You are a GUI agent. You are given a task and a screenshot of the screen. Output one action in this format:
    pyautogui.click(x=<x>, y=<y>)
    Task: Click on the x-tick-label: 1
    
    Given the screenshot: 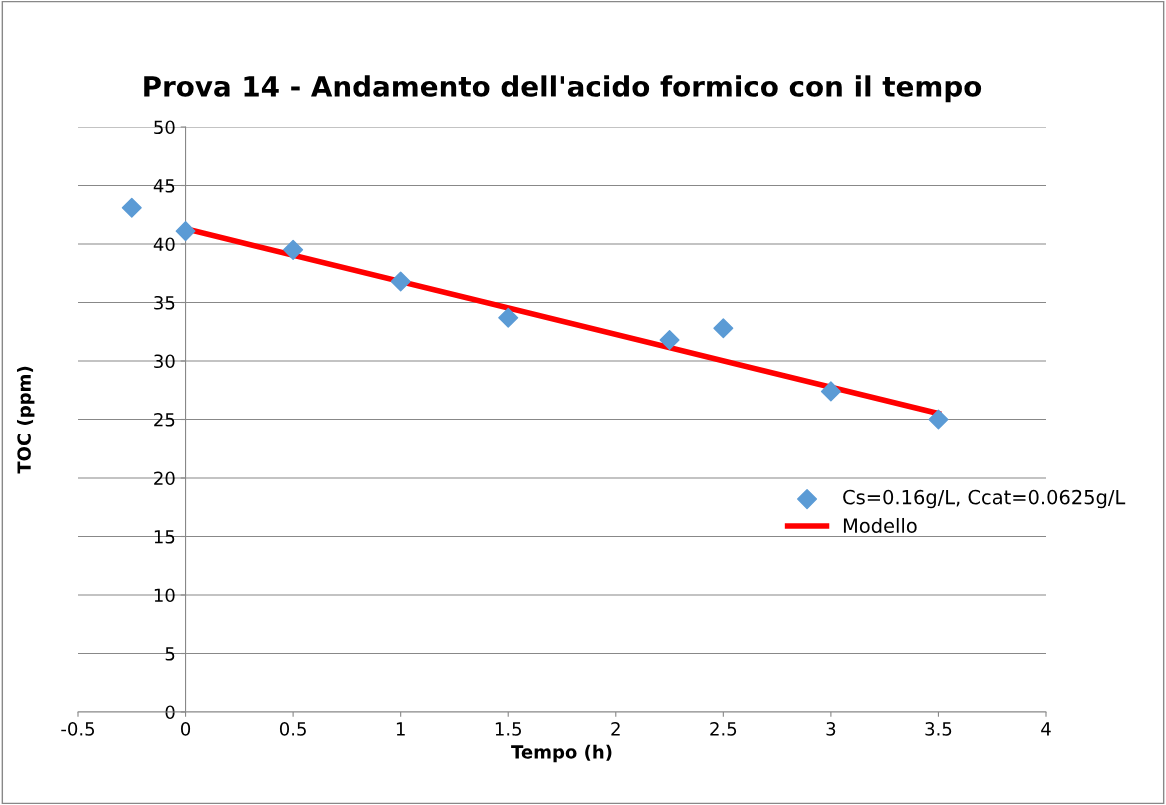 What is the action you would take?
    pyautogui.click(x=400, y=729)
    